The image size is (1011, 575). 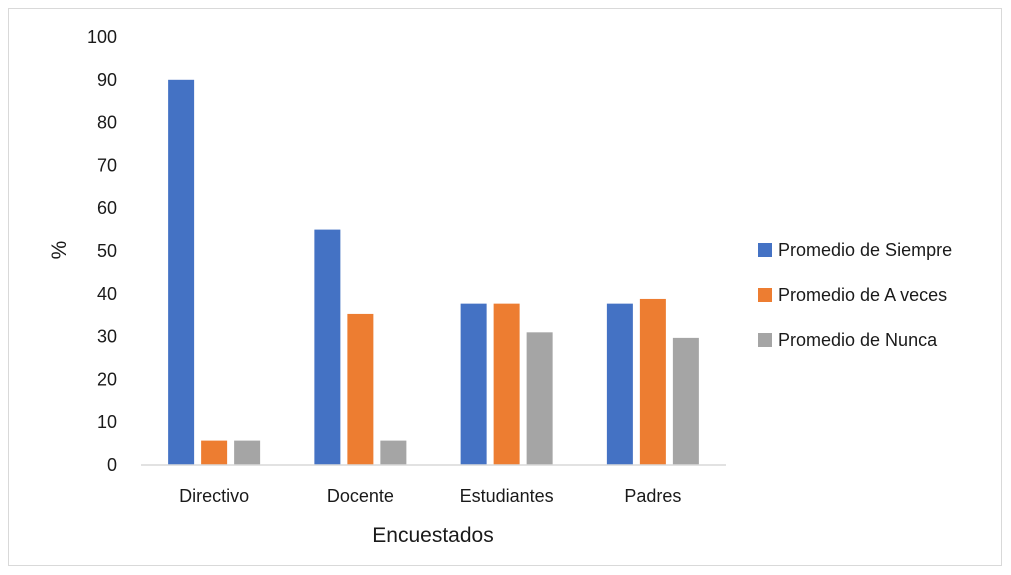 What do you see at coordinates (107, 208) in the screenshot?
I see `y-tick-label: 60` at bounding box center [107, 208].